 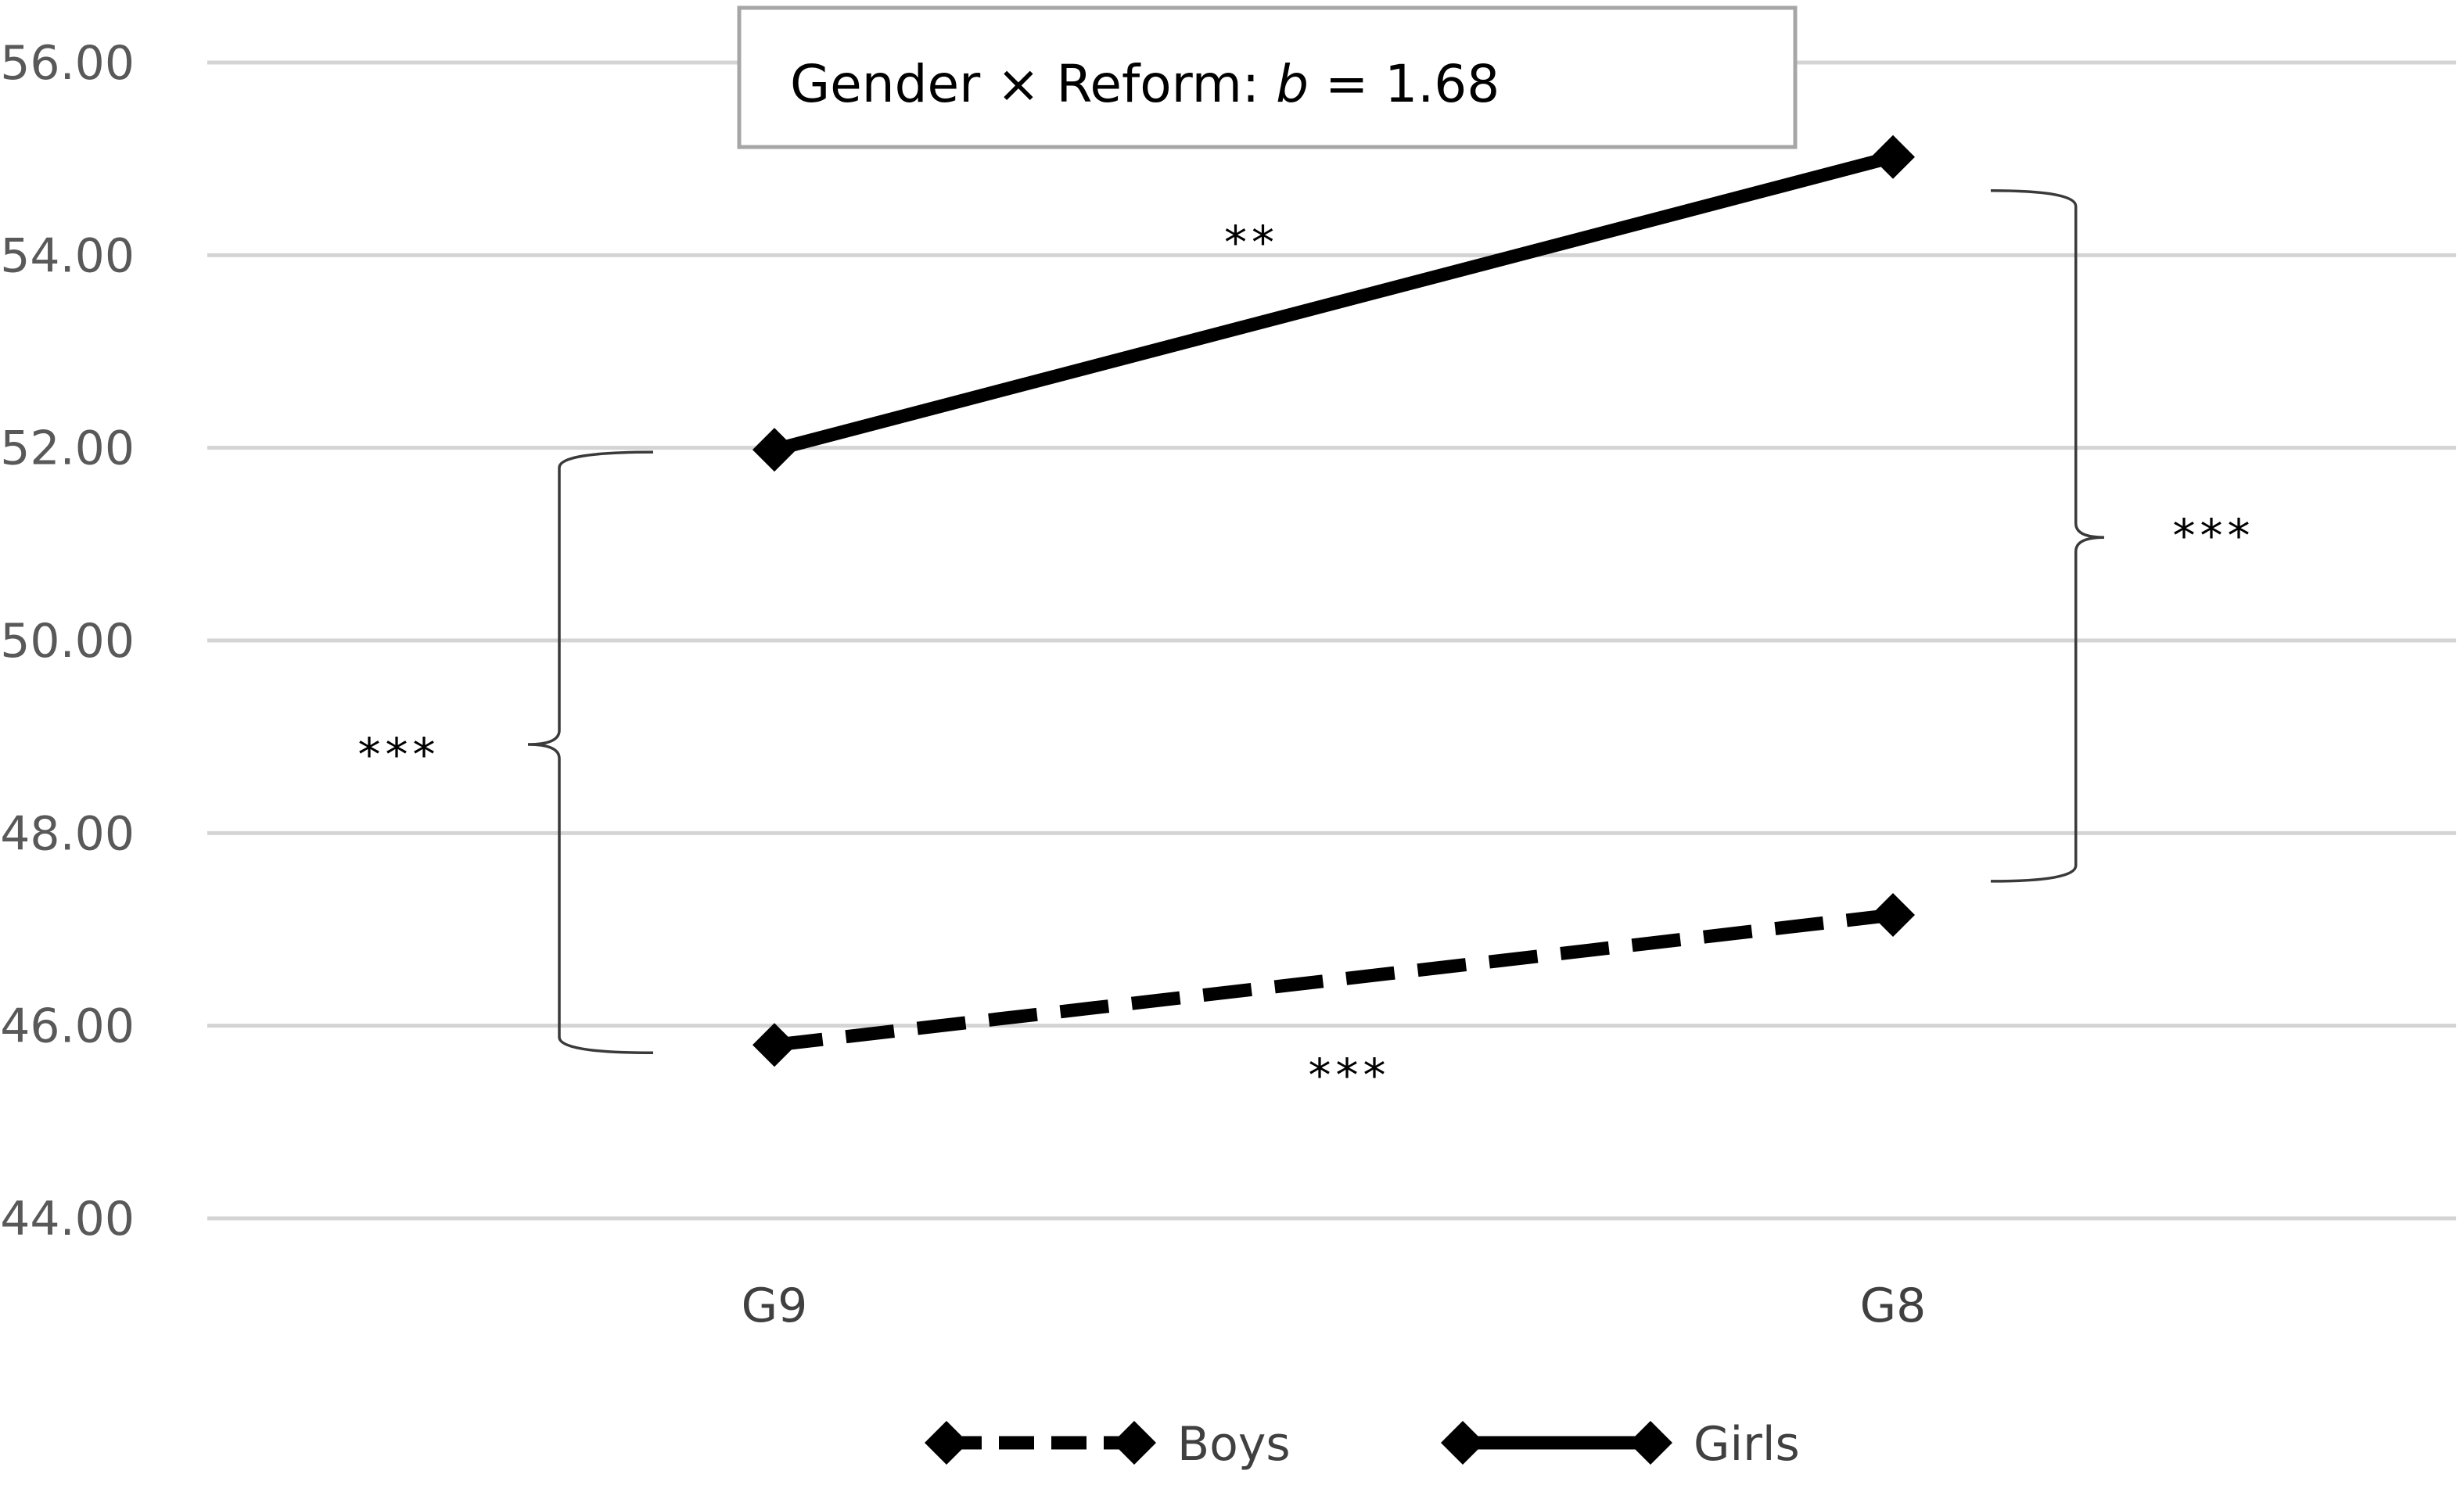 What do you see at coordinates (1234, 1444) in the screenshot?
I see `legend-label-boys: Boys` at bounding box center [1234, 1444].